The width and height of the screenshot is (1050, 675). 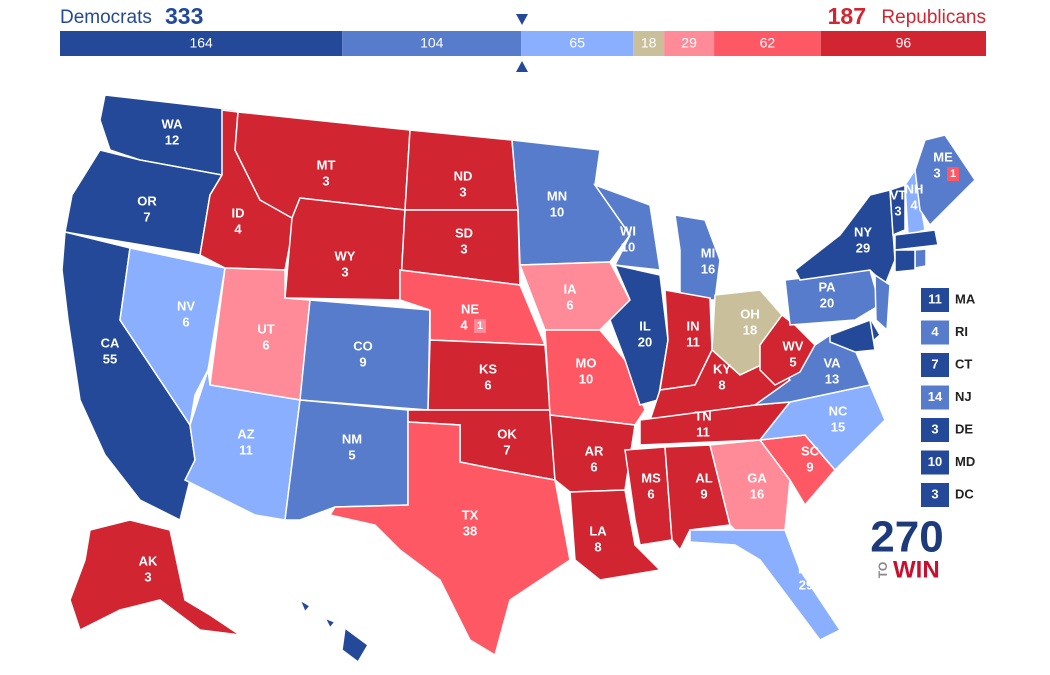 What do you see at coordinates (961, 331) in the screenshot?
I see `small-state-abbr: RI` at bounding box center [961, 331].